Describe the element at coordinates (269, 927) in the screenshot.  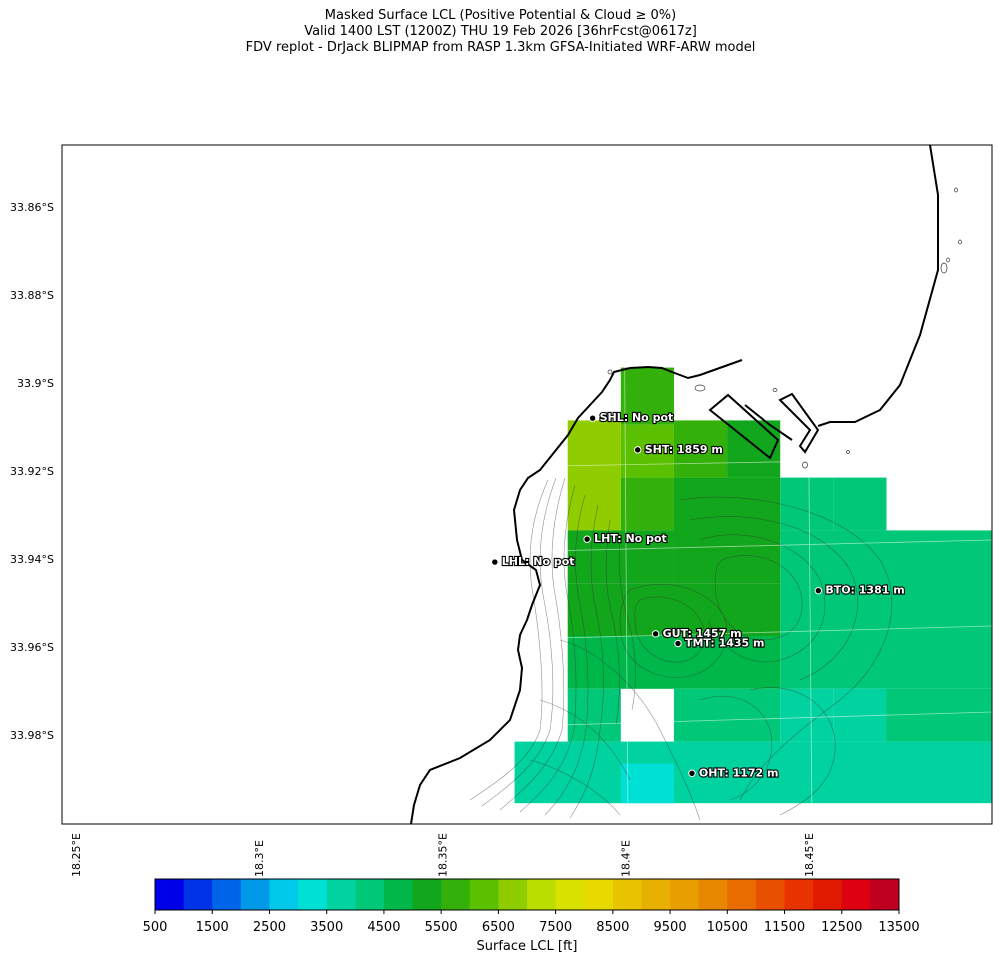
I see `colorbar-tick-label: 2500` at that location.